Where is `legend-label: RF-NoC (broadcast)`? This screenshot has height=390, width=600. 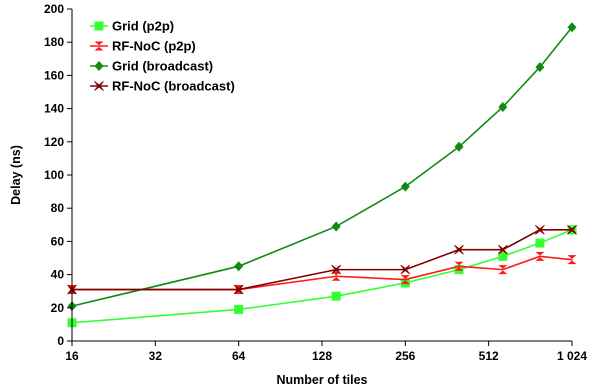 legend-label: RF-NoC (broadcast) is located at coordinates (173, 86).